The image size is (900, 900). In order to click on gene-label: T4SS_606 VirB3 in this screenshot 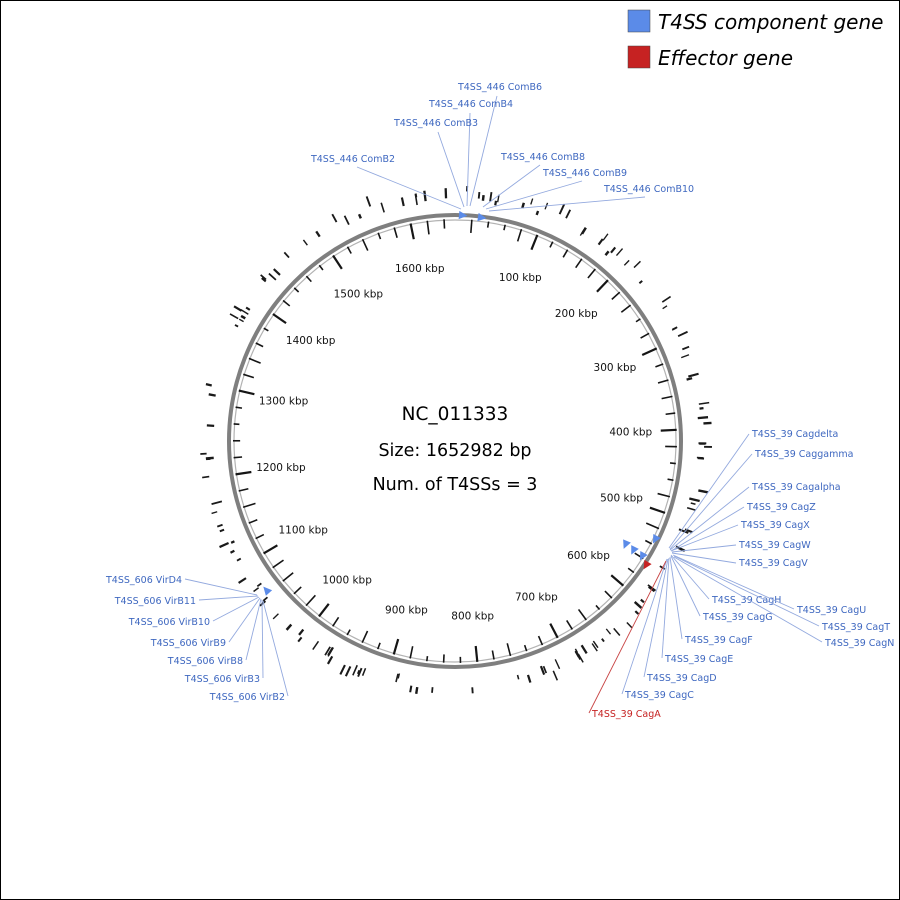, I will do `click(222, 679)`.